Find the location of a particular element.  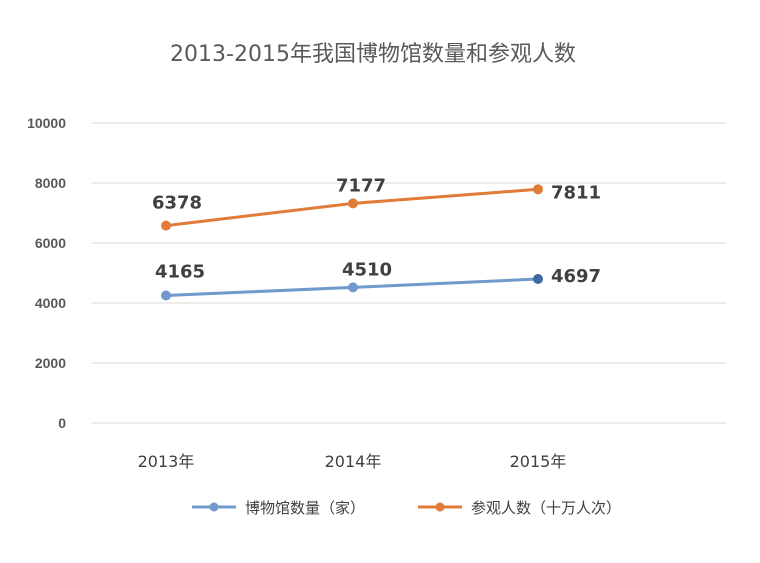

y-tick-label: 10000 is located at coordinates (46, 123).